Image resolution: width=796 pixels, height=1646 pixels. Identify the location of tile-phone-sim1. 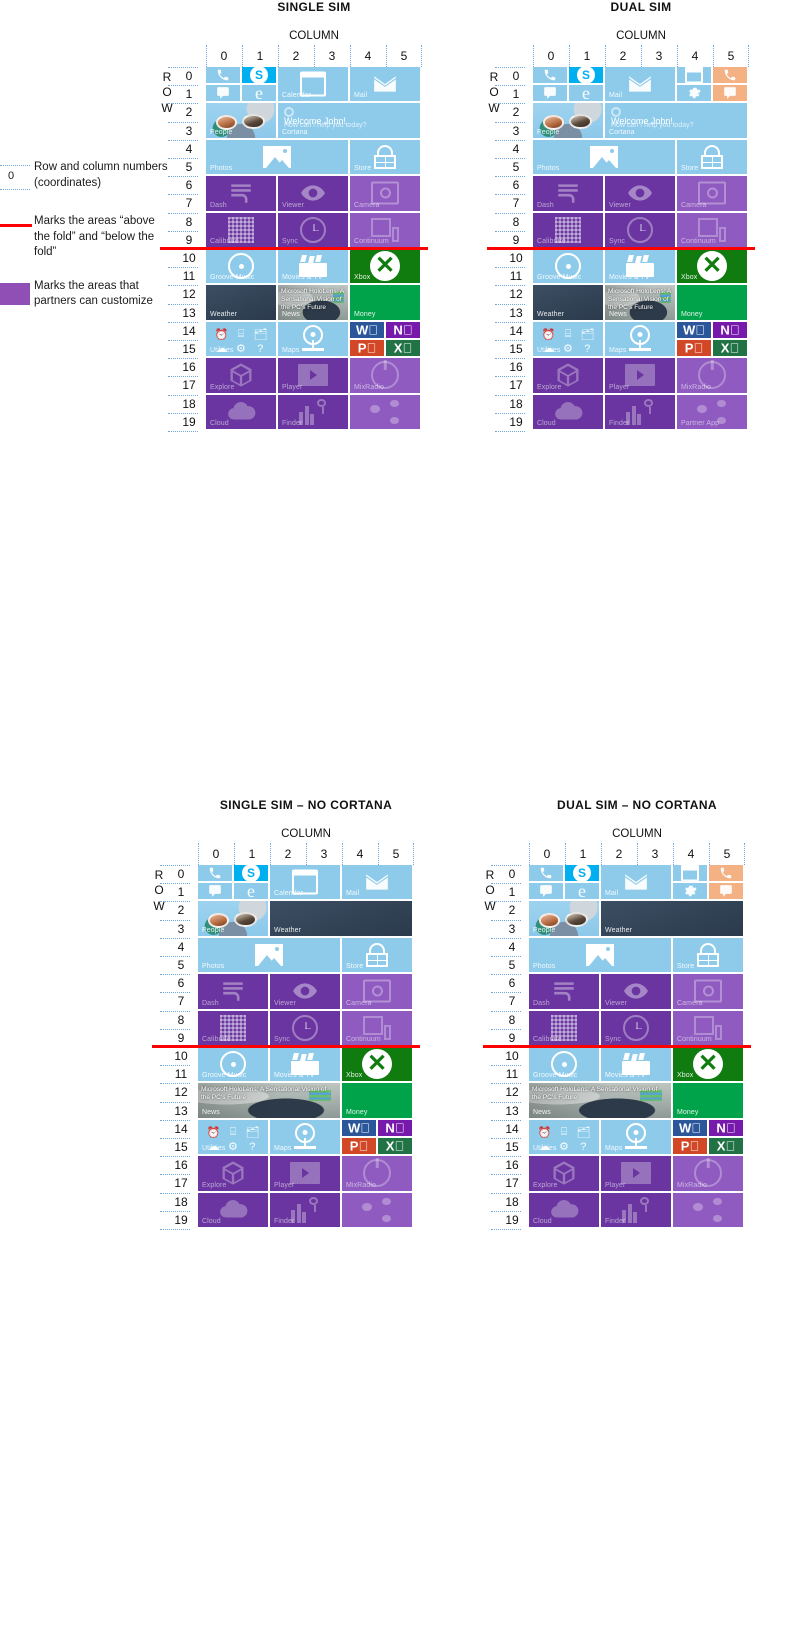
(546, 873).